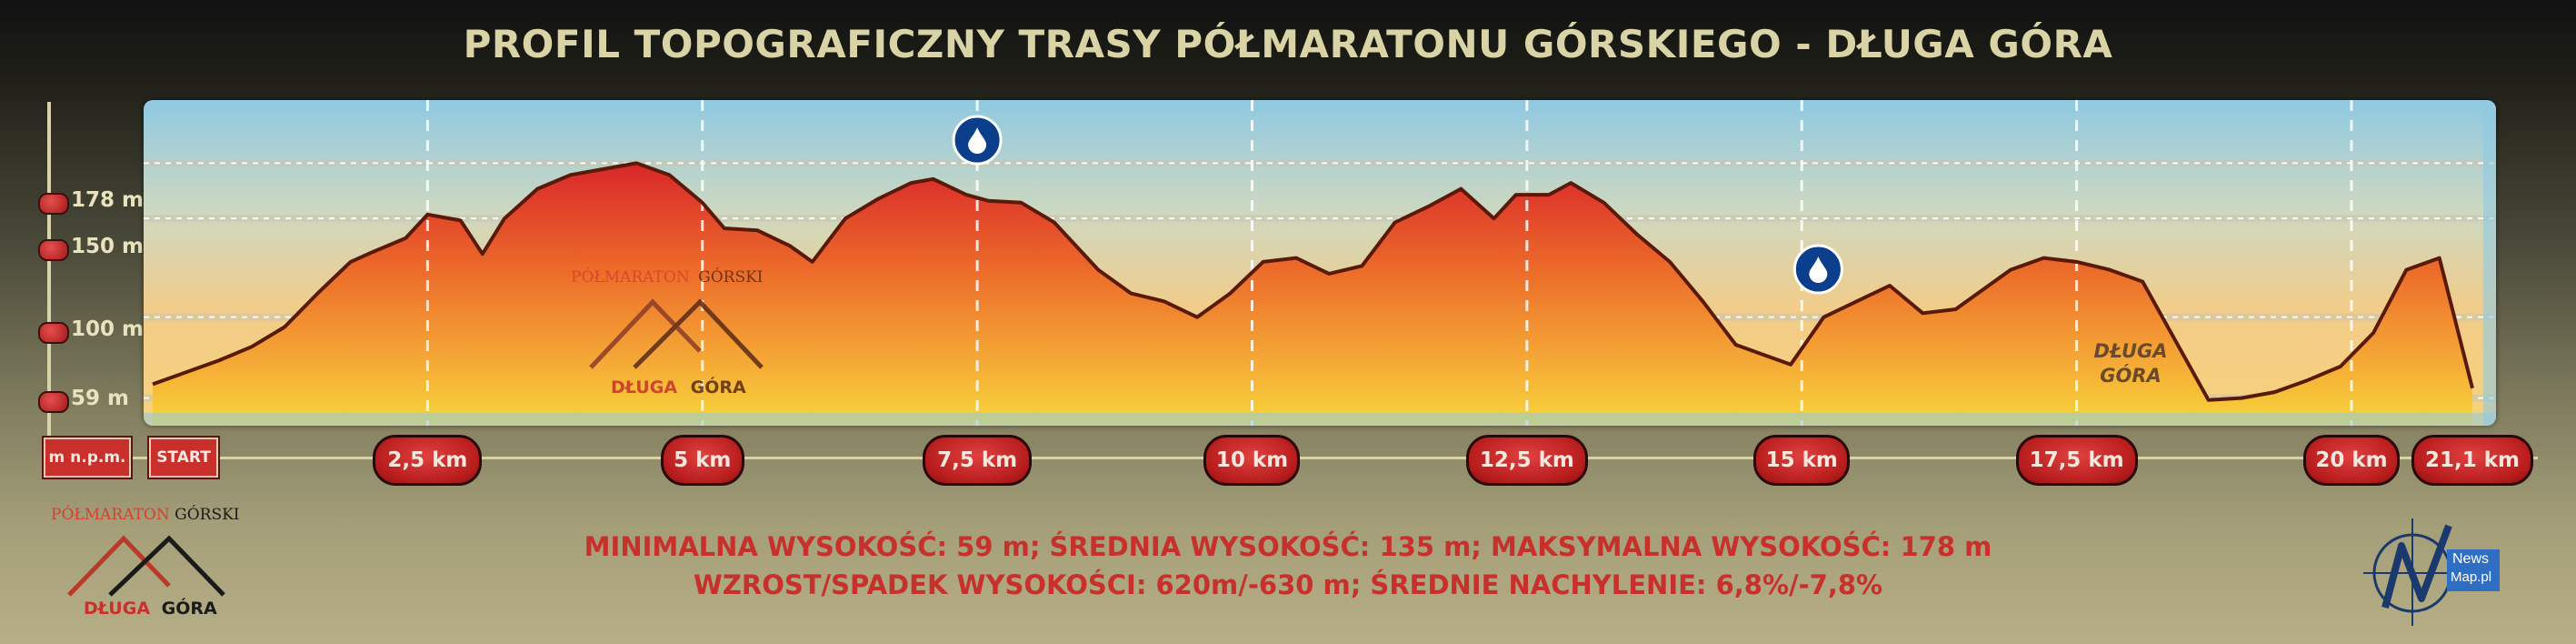  I want to click on watermark-name-part1: PÓŁMARATON, so click(630, 277).